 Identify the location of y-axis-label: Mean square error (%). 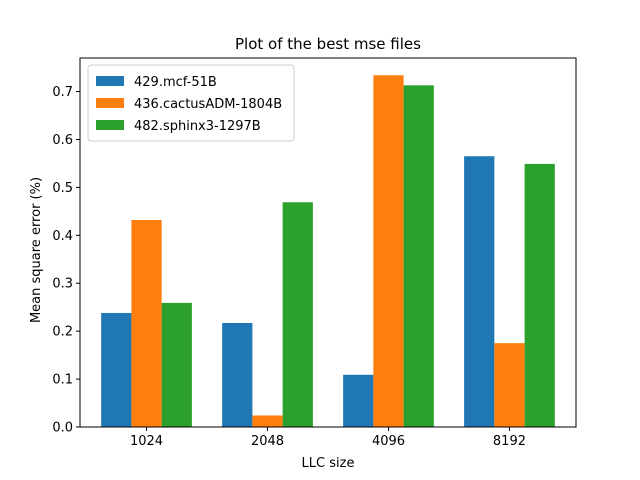
(36, 250).